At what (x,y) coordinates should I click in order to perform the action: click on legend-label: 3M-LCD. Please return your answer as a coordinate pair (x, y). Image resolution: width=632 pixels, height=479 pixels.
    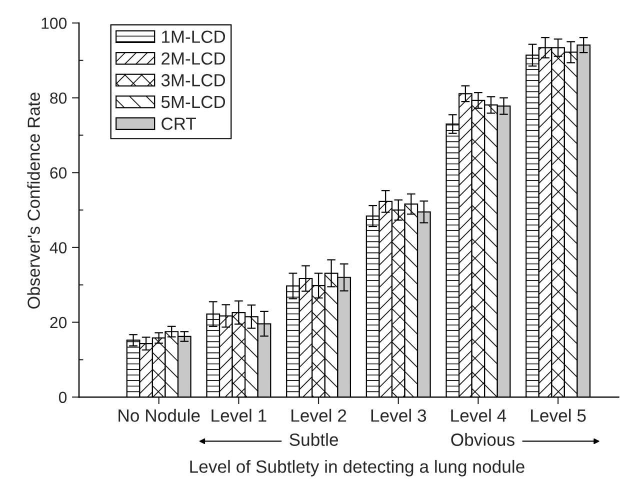
    Looking at the image, I should click on (193, 80).